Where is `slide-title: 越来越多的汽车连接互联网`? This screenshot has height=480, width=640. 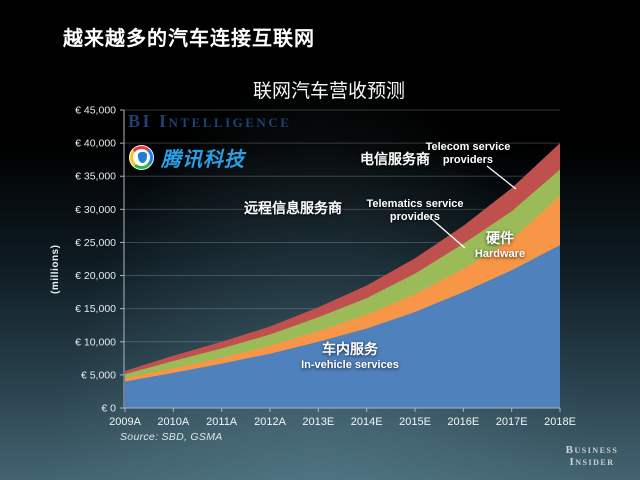 slide-title: 越来越多的汽车连接互联网 is located at coordinates (189, 39).